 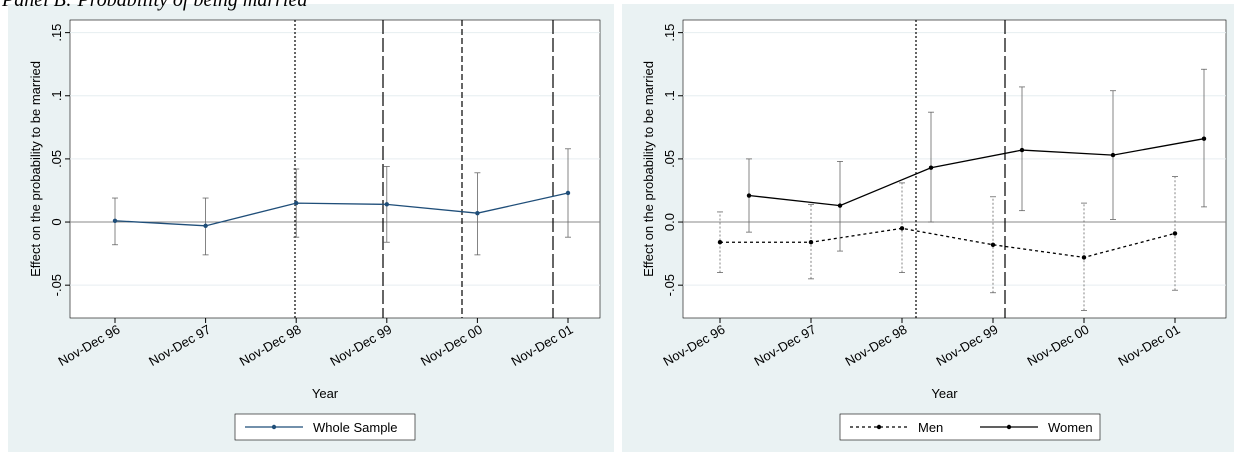 What do you see at coordinates (970, 427) in the screenshot?
I see `legend-box` at bounding box center [970, 427].